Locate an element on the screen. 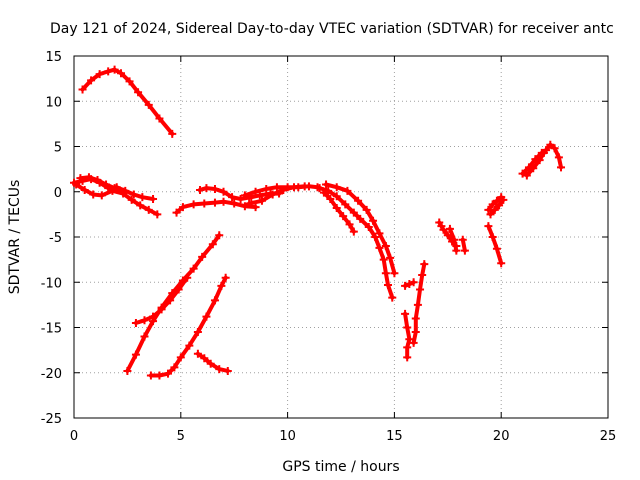 Image resolution: width=640 pixels, height=480 pixels. y-tick-label: -15 is located at coordinates (51, 329).